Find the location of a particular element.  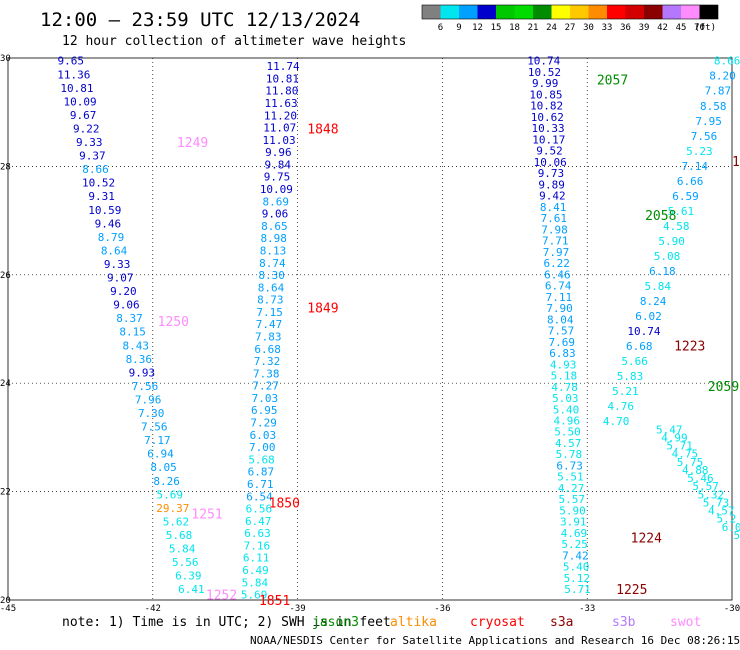

wave-height-value: 5.2 is located at coordinates (726, 519).